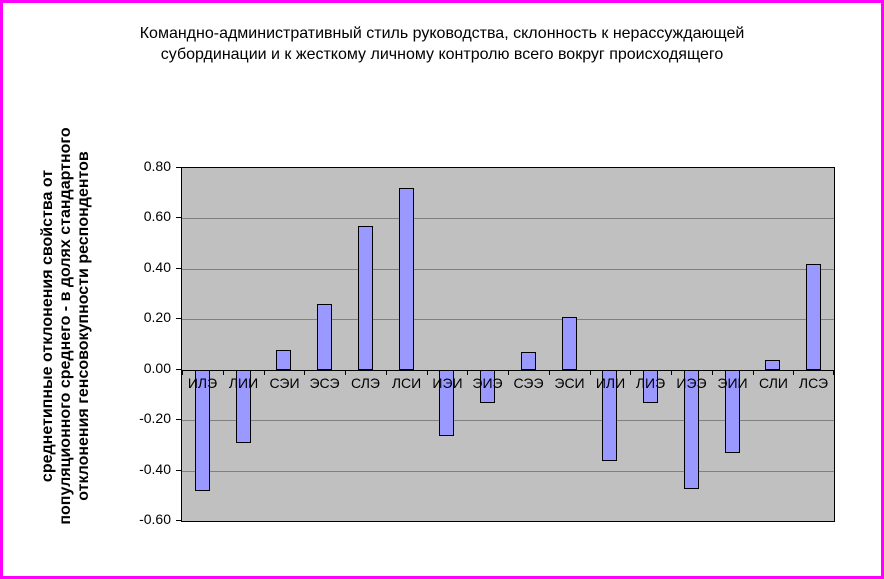  I want to click on x-axis-category-label: ЭСИ, so click(569, 383).